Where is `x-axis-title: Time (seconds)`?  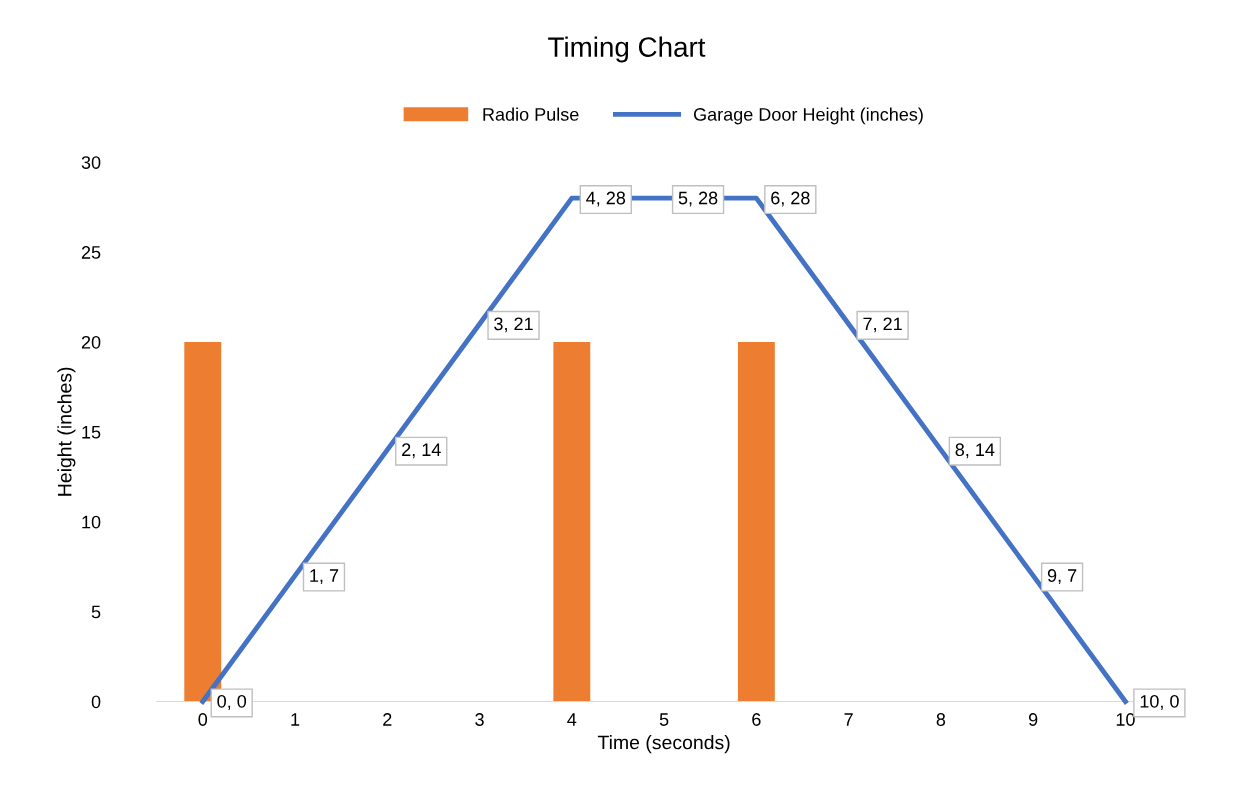
x-axis-title: Time (seconds) is located at coordinates (663, 744).